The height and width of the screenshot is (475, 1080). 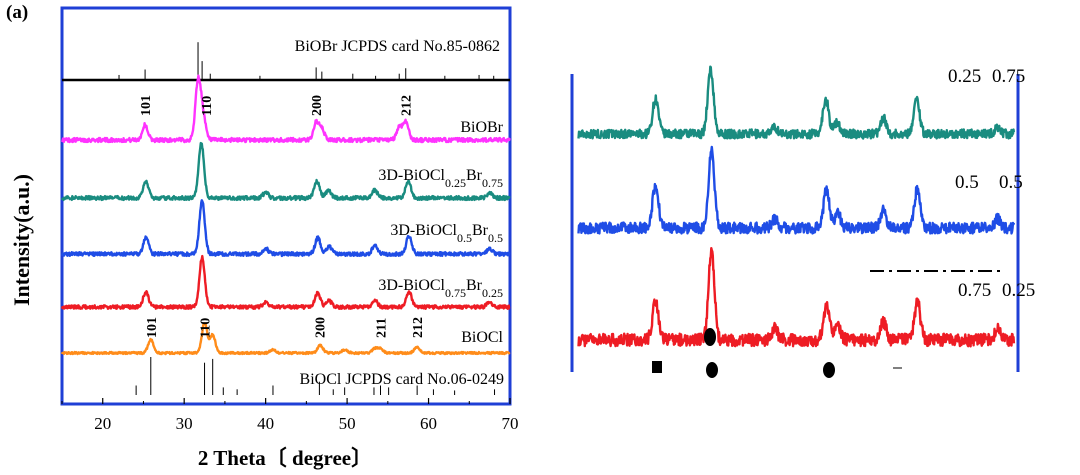 I want to click on panel-label: (a), so click(x=17, y=12).